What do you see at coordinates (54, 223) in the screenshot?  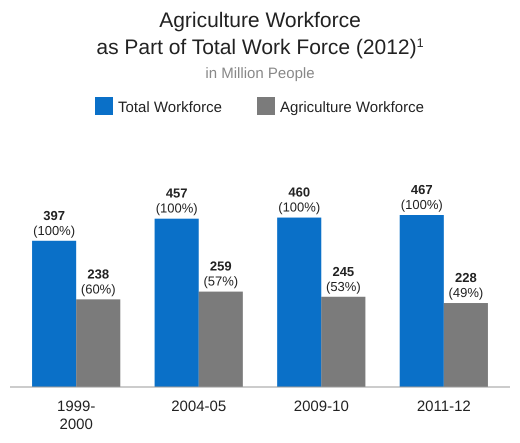 I see `data-label: 397 (100%)` at bounding box center [54, 223].